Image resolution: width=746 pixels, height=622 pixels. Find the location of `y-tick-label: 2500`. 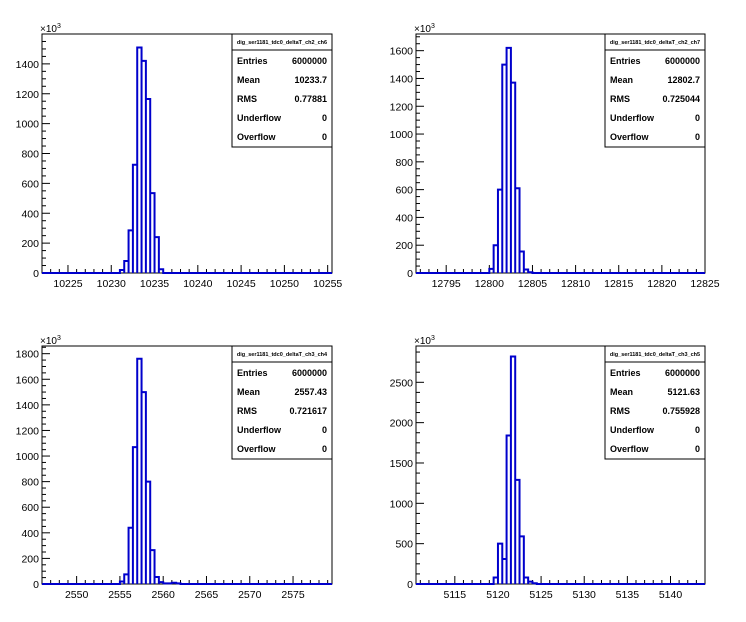

y-tick-label: 2500 is located at coordinates (402, 383).